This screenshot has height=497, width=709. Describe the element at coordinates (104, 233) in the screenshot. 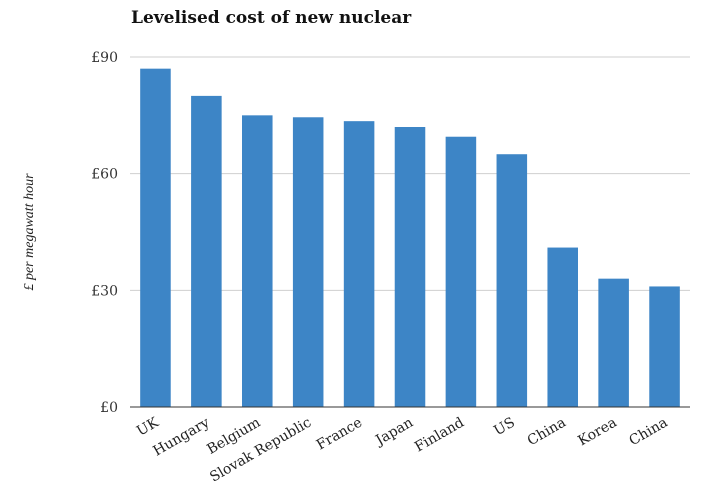

I see `y-tick-labels: £0 £30 £60 £90` at that location.